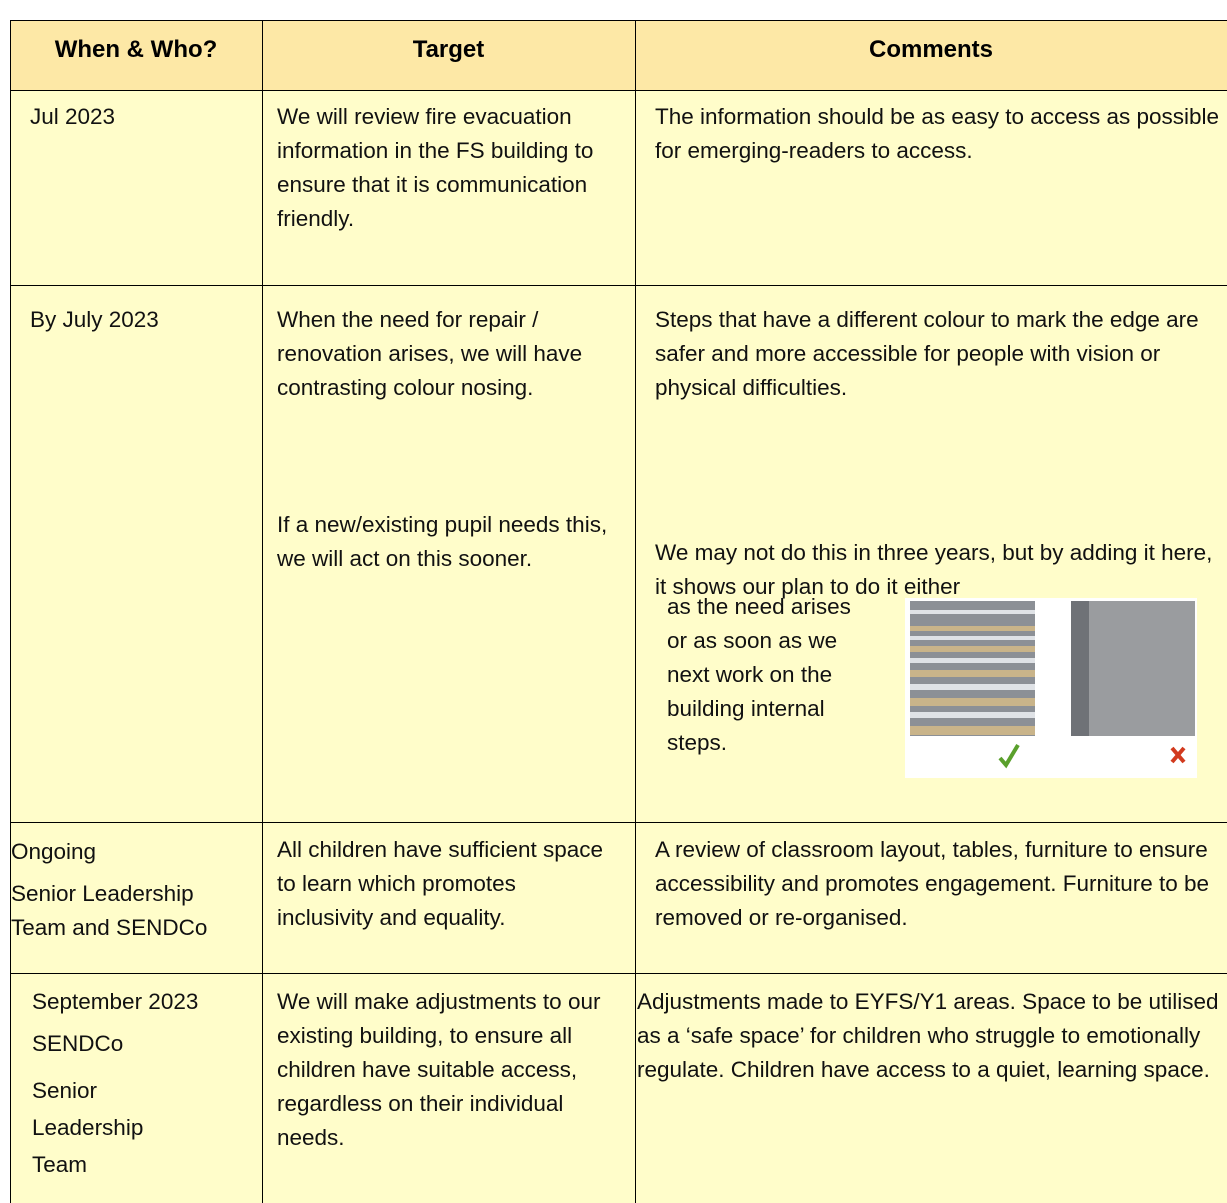  I want to click on cell-text: September 2023, so click(115, 1001).